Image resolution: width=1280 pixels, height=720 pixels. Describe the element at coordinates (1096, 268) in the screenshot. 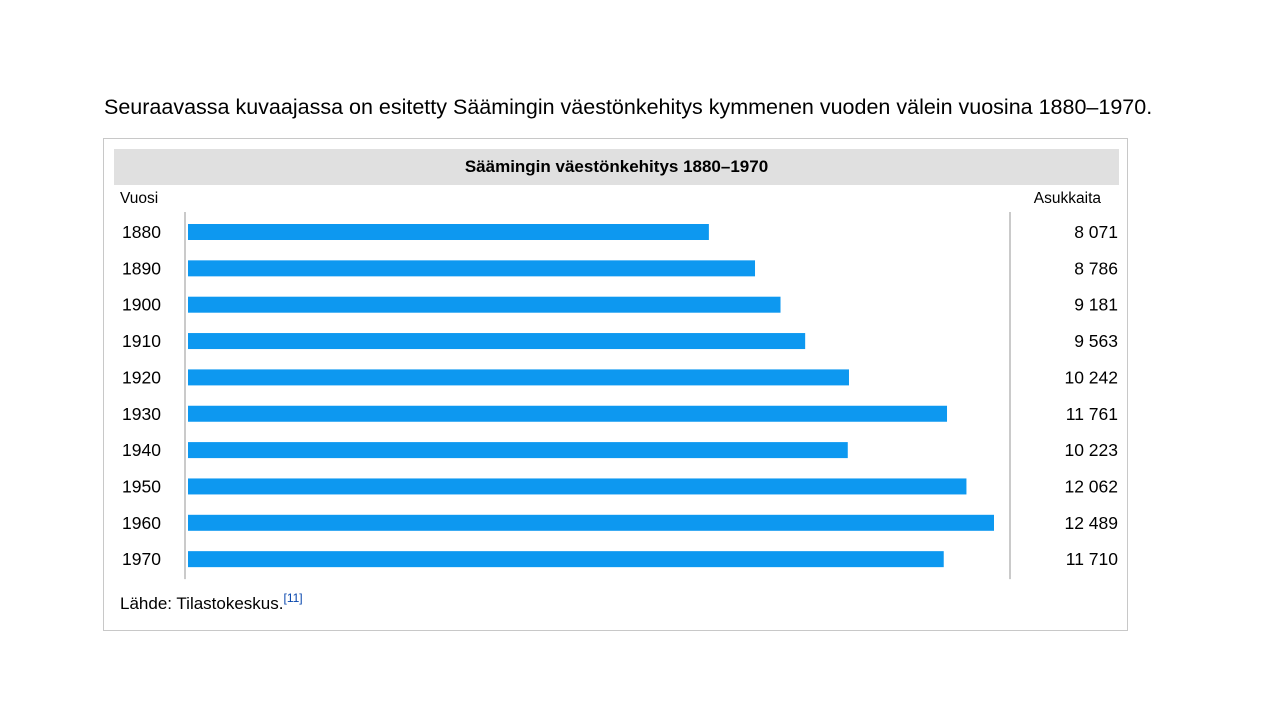

I see `population-value-label: 8 786` at that location.